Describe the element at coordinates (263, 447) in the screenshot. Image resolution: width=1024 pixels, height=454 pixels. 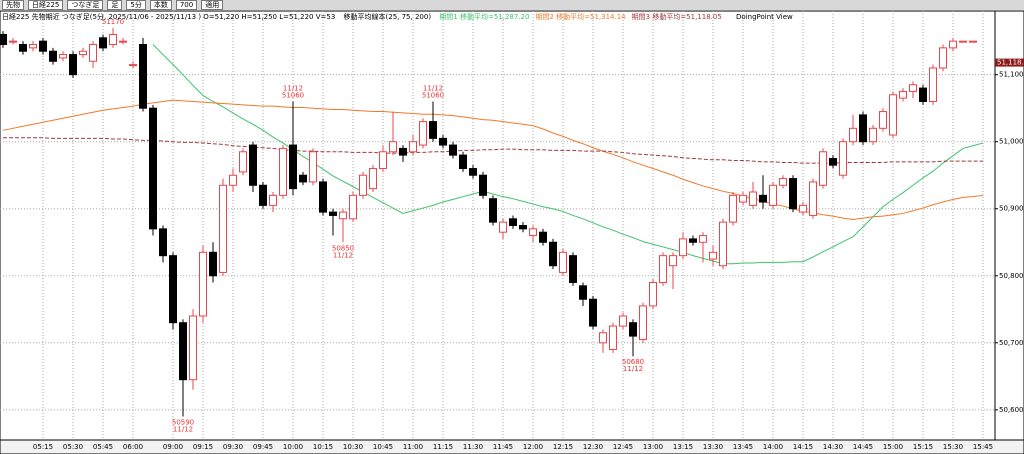
I see `x-tick-label: 09:45` at that location.